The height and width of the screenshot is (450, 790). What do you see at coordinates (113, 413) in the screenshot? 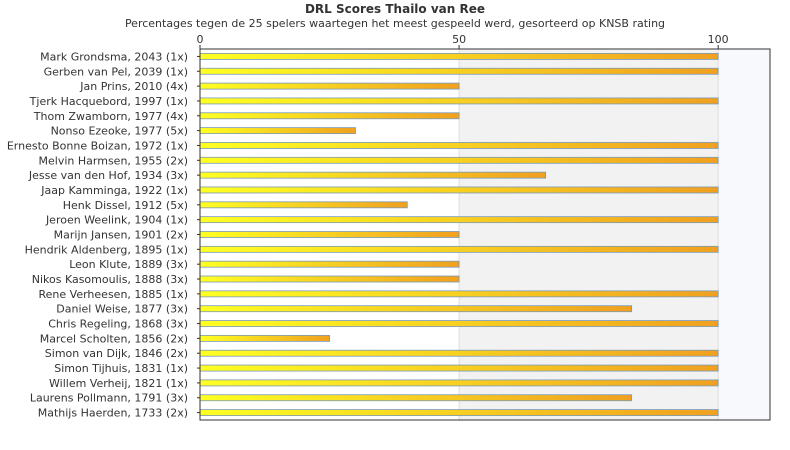
I see `category-label: Mathijs Haerden, 1733 (2x)` at bounding box center [113, 413].